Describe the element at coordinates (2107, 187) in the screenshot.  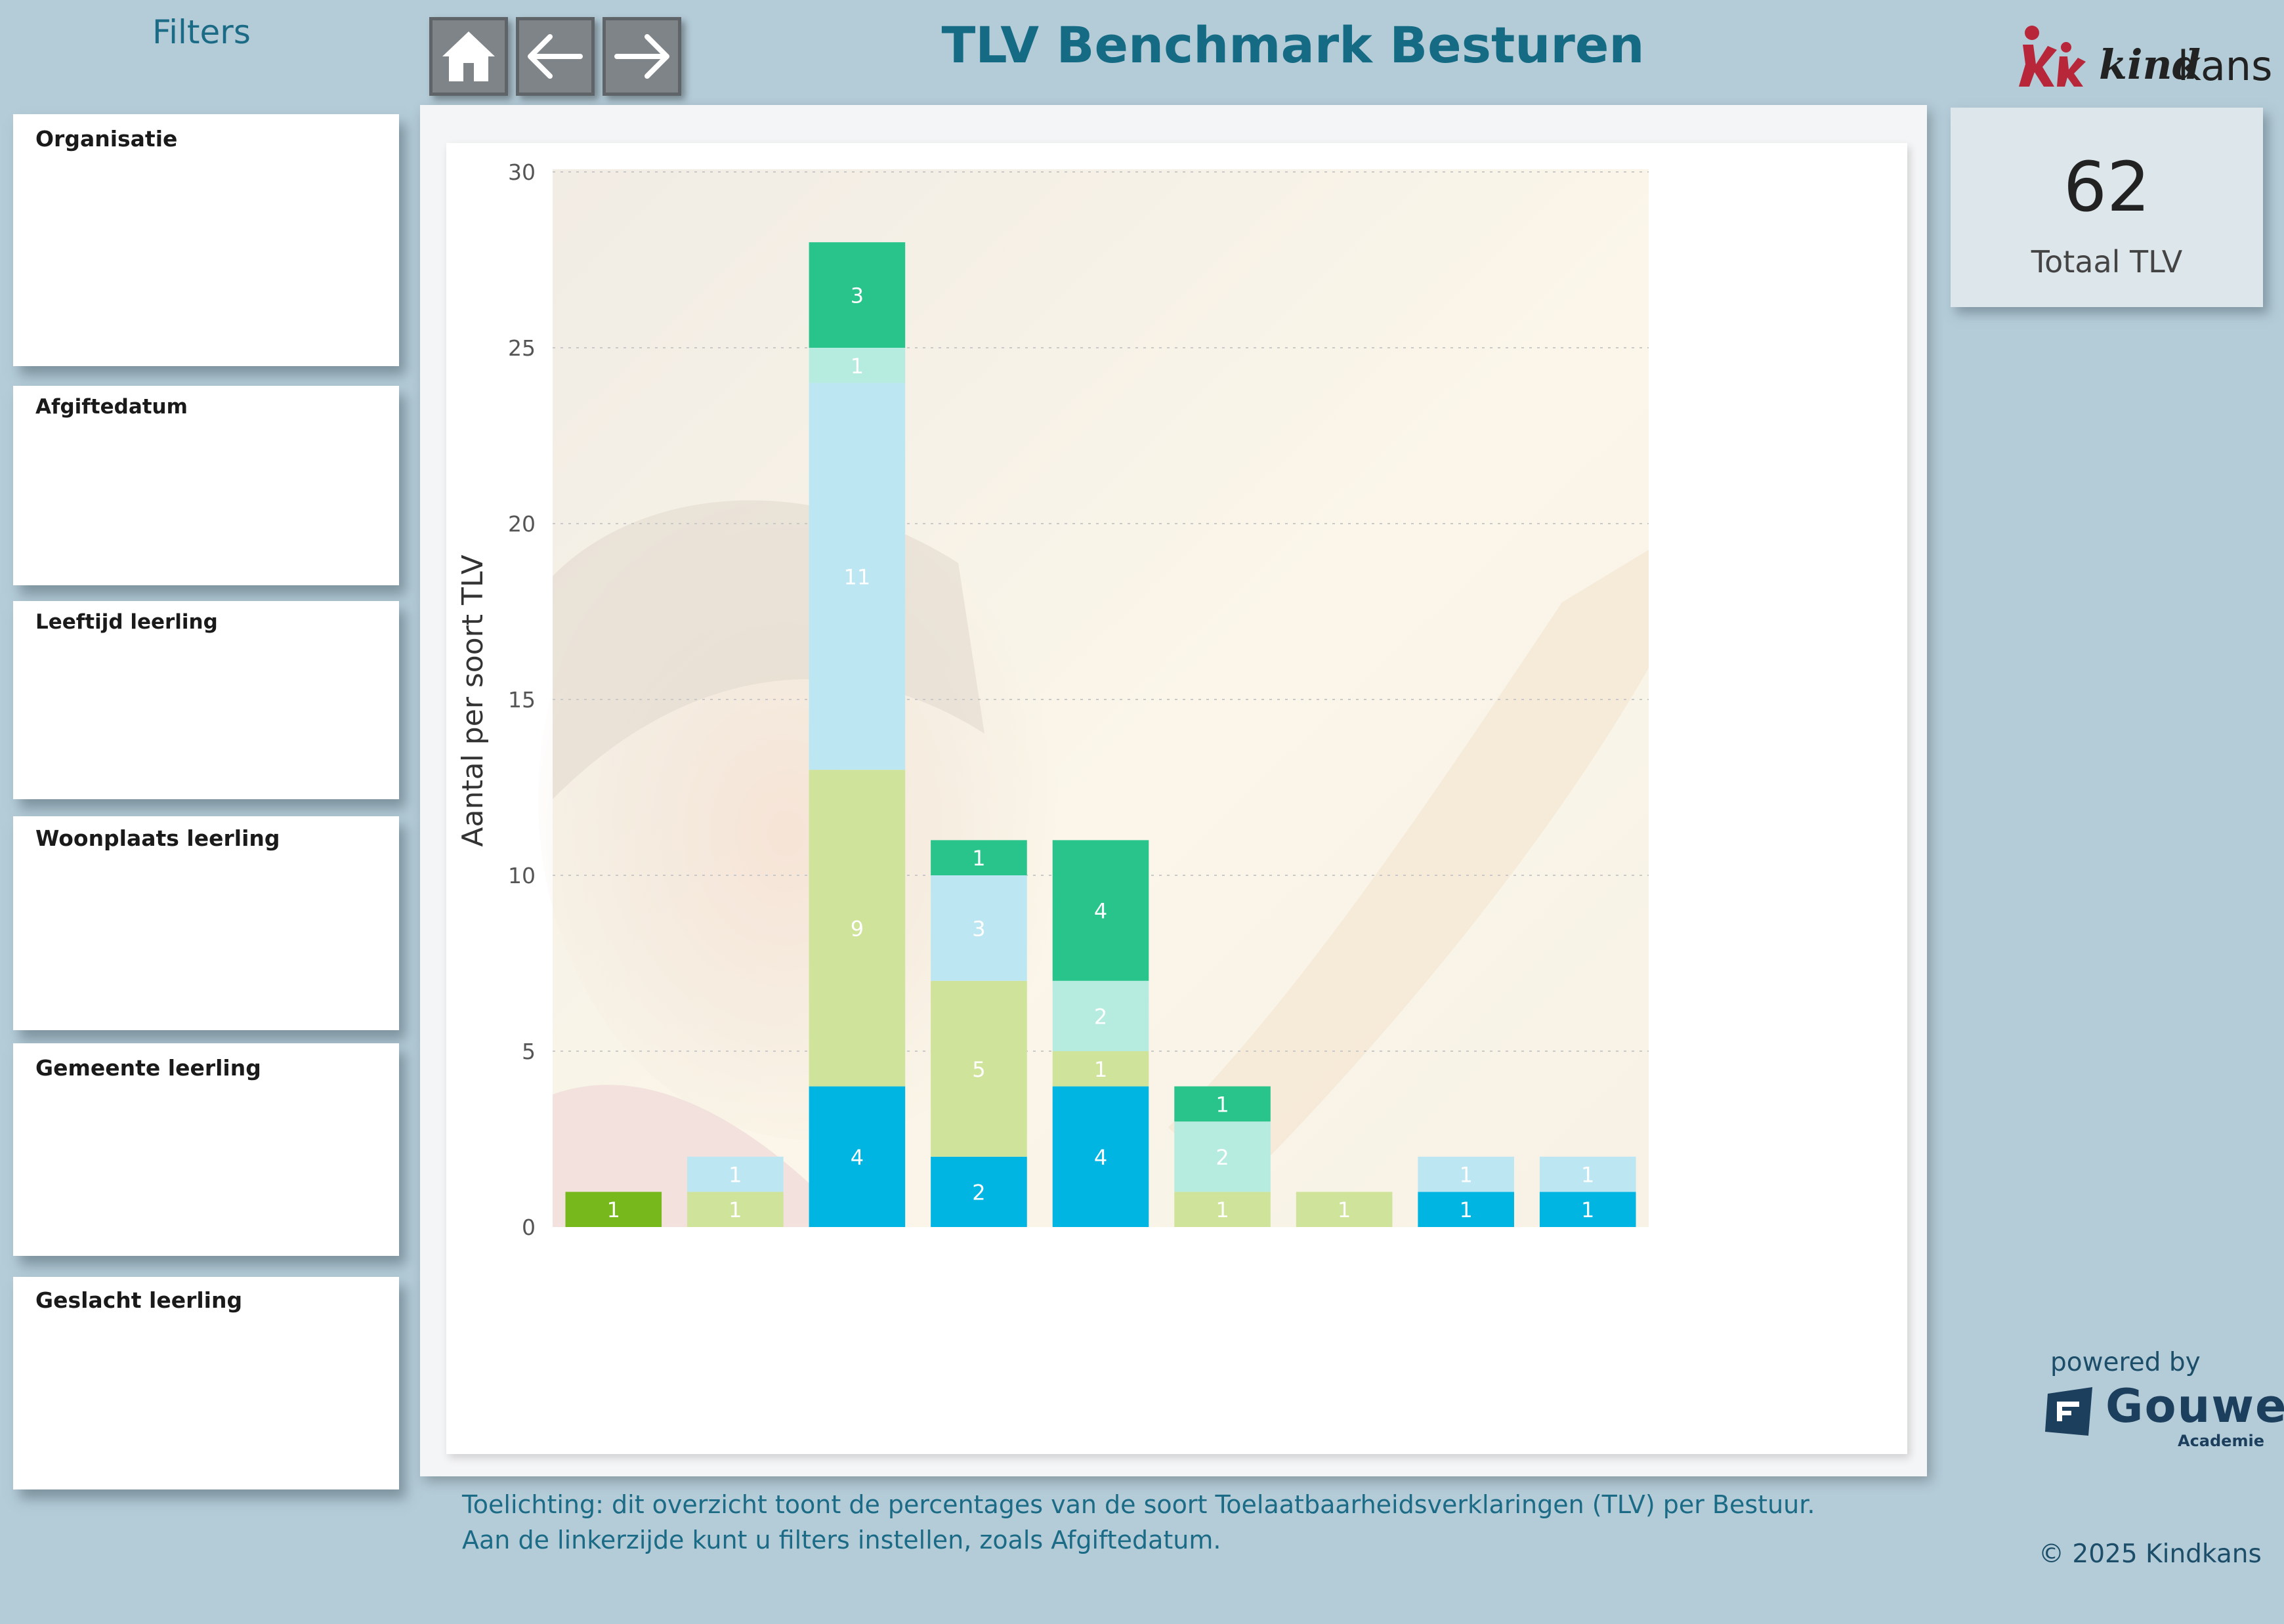
I see `kpi-value: 62` at that location.